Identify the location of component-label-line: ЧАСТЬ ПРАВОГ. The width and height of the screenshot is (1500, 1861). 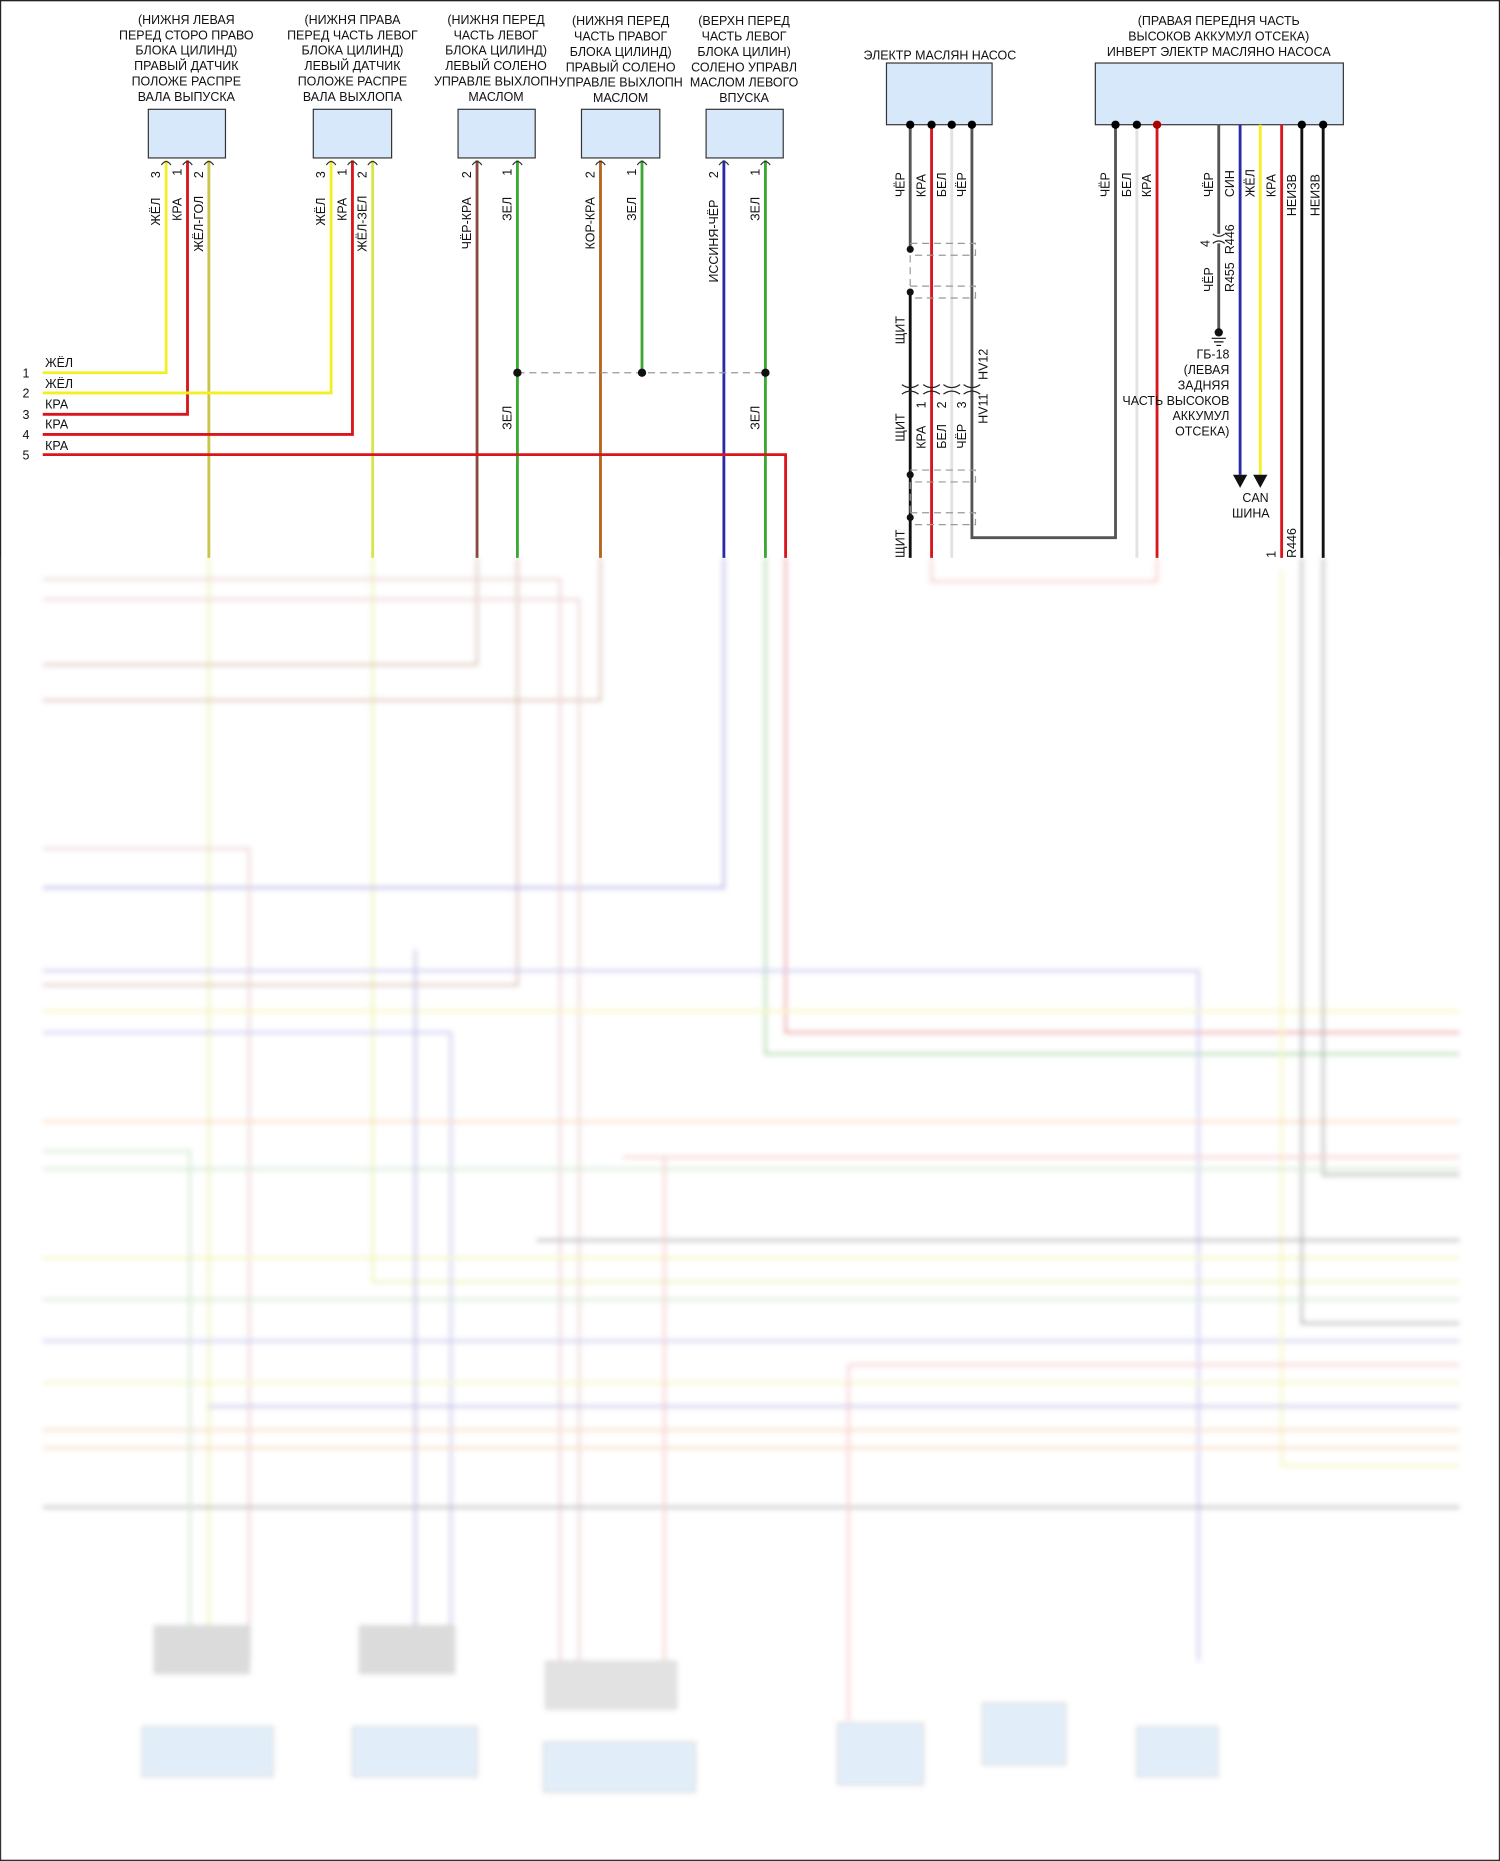
(620, 36).